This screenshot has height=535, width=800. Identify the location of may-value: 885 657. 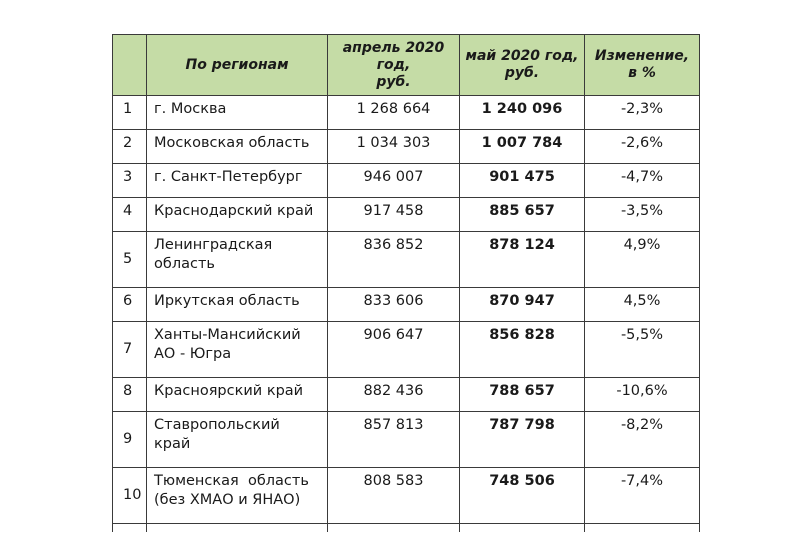
(522, 214).